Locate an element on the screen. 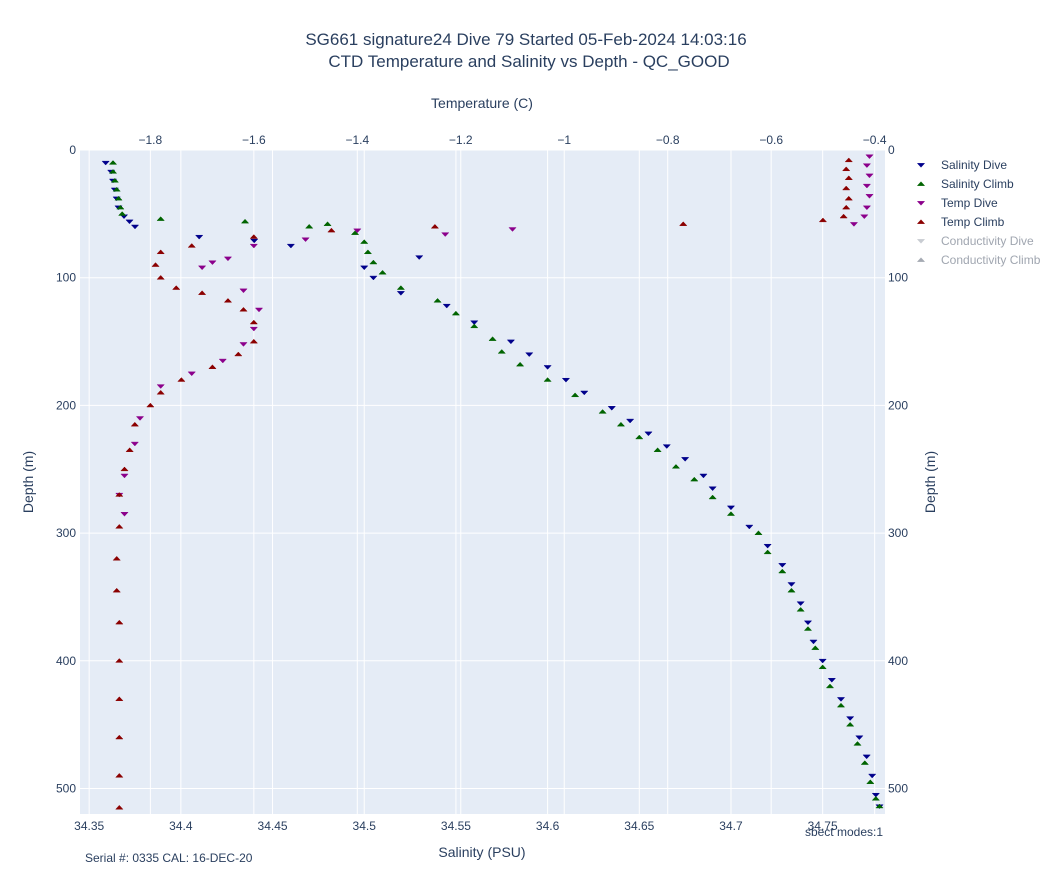 This screenshot has width=1058, height=894. temperature-tick-label: −0.4 is located at coordinates (875, 140).